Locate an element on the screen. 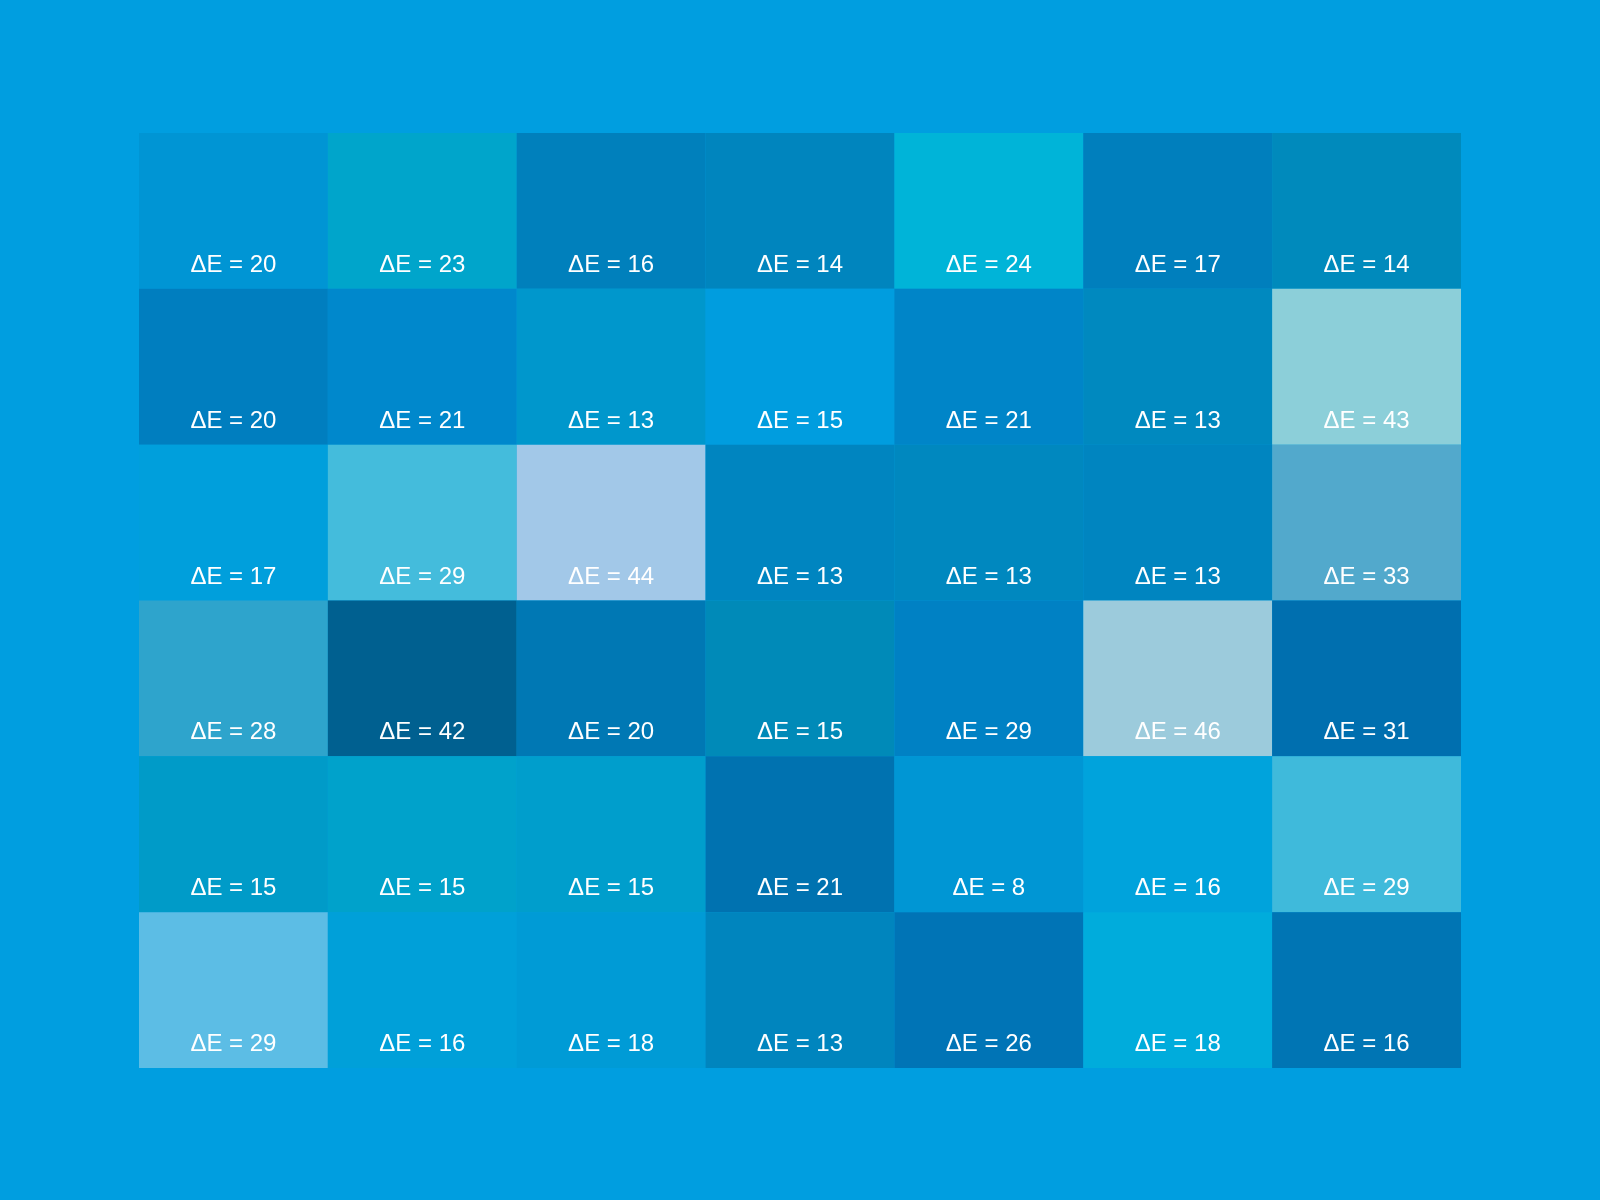 The width and height of the screenshot is (1600, 1200). data-label: ΔE = 28 is located at coordinates (233, 731).